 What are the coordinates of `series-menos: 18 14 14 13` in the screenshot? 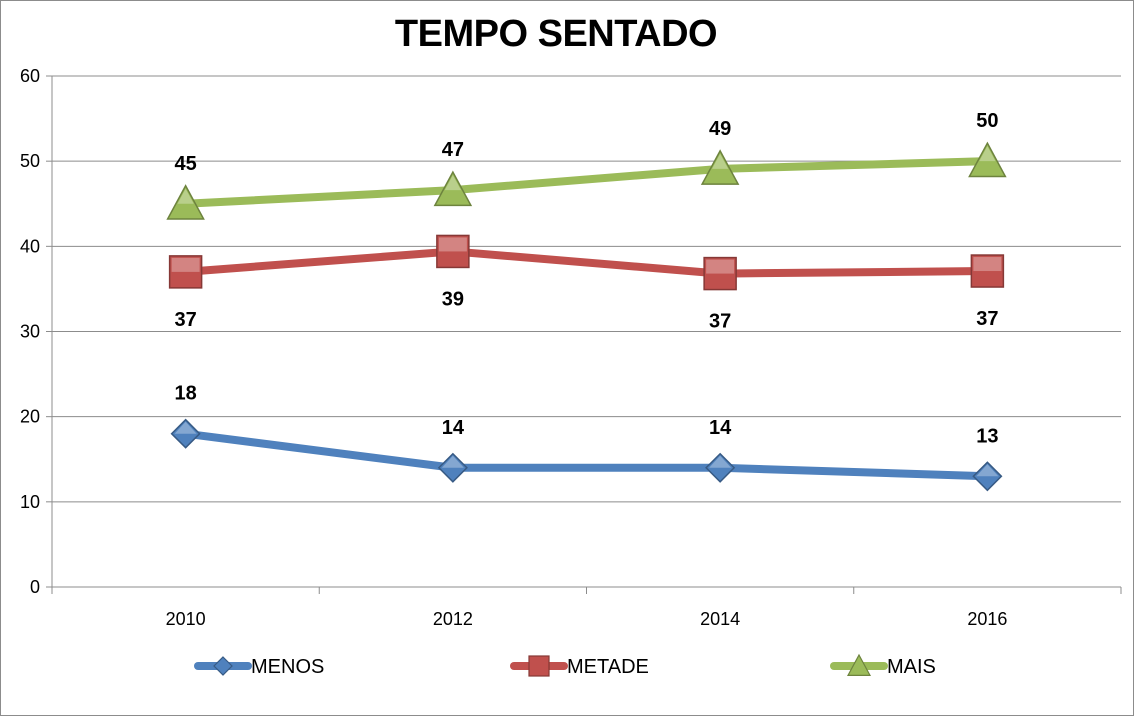 It's located at (586, 437).